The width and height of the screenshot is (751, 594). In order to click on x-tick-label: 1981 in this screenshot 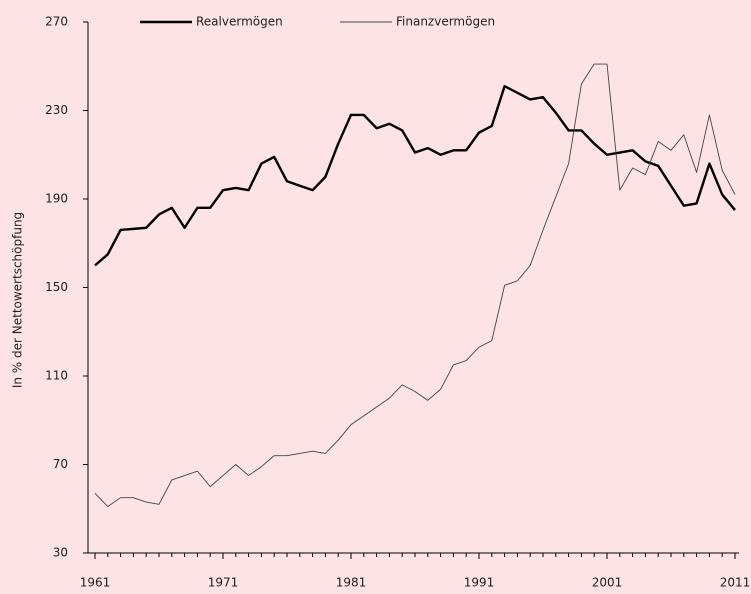, I will do `click(351, 583)`.